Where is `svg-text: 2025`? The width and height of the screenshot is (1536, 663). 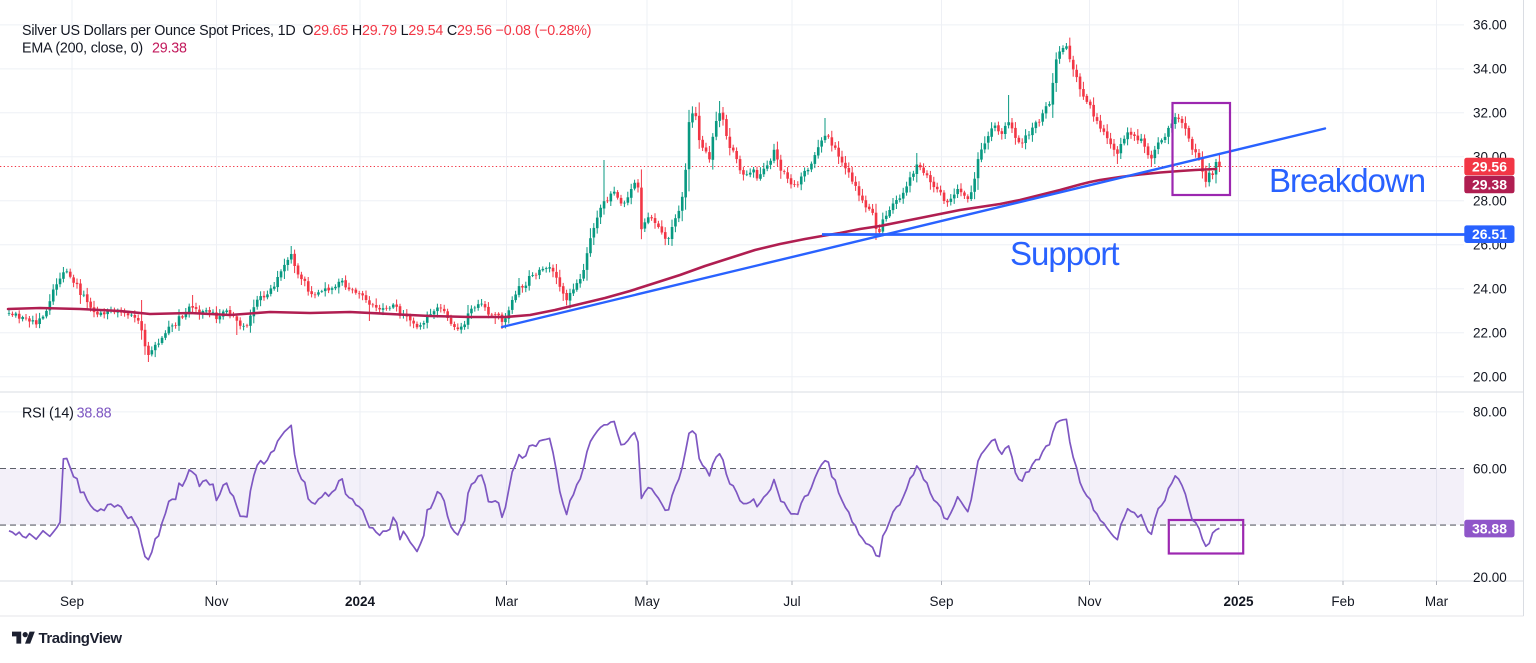 svg-text: 2025 is located at coordinates (1238, 601).